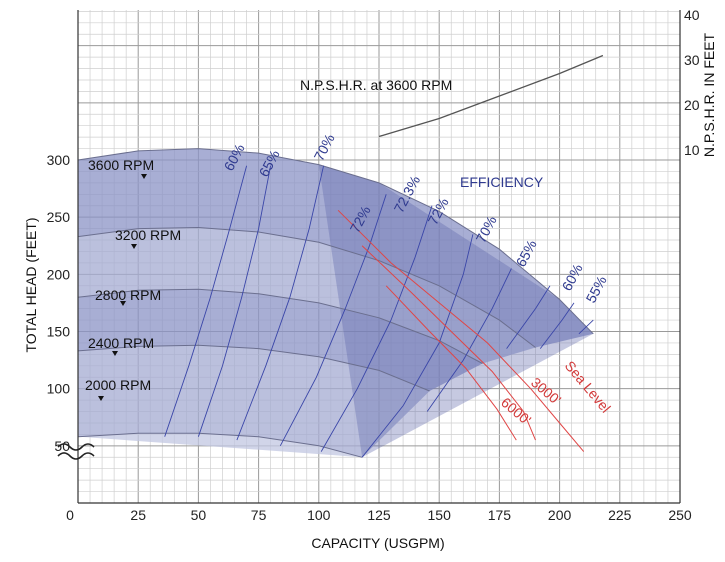  I want to click on x-tick-label: 200, so click(560, 515).